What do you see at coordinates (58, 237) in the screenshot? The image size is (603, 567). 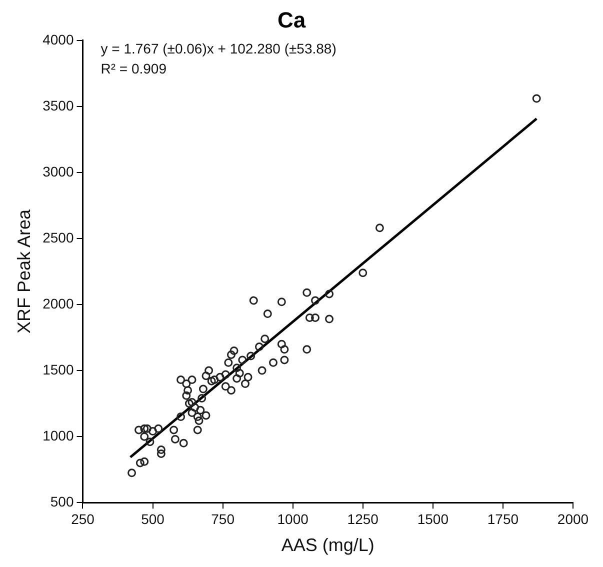 I see `y-tick-label: 2500` at bounding box center [58, 237].